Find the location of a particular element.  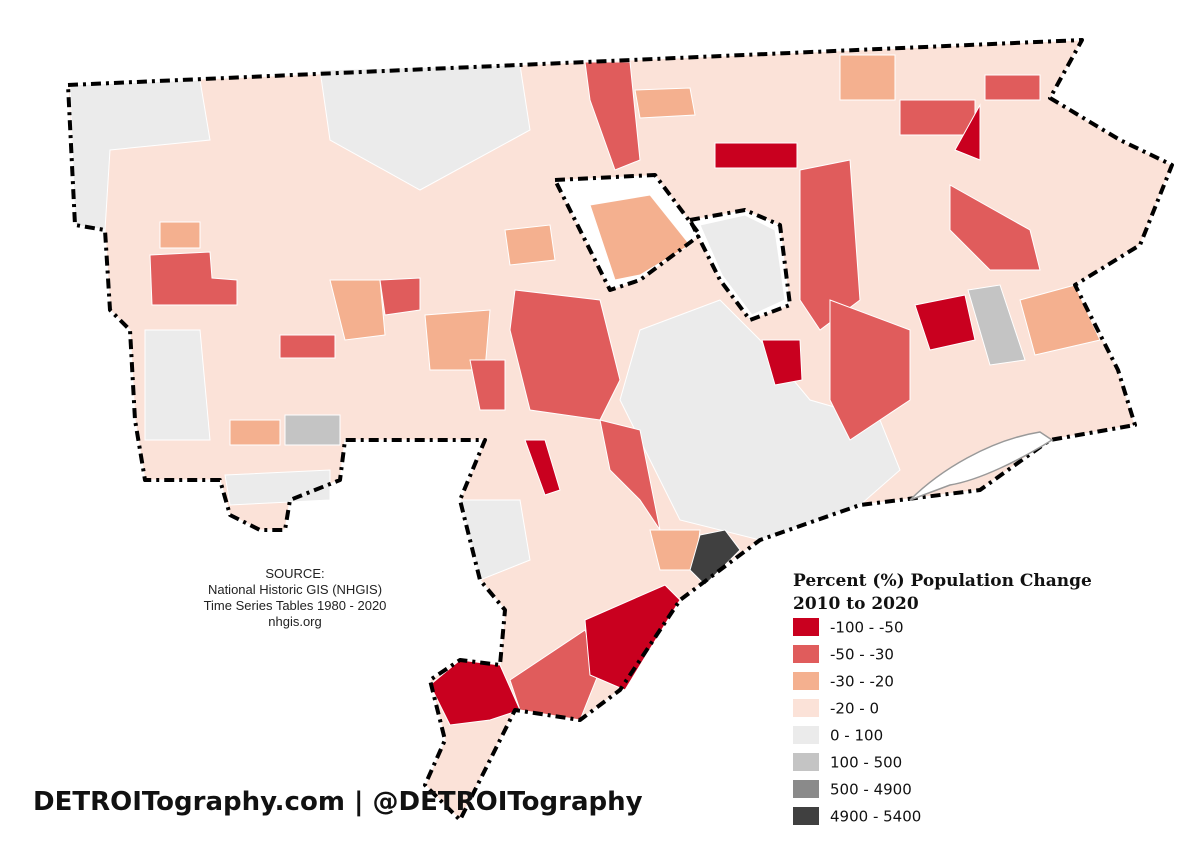

legend-label: 500 - 4900 is located at coordinates (871, 790).